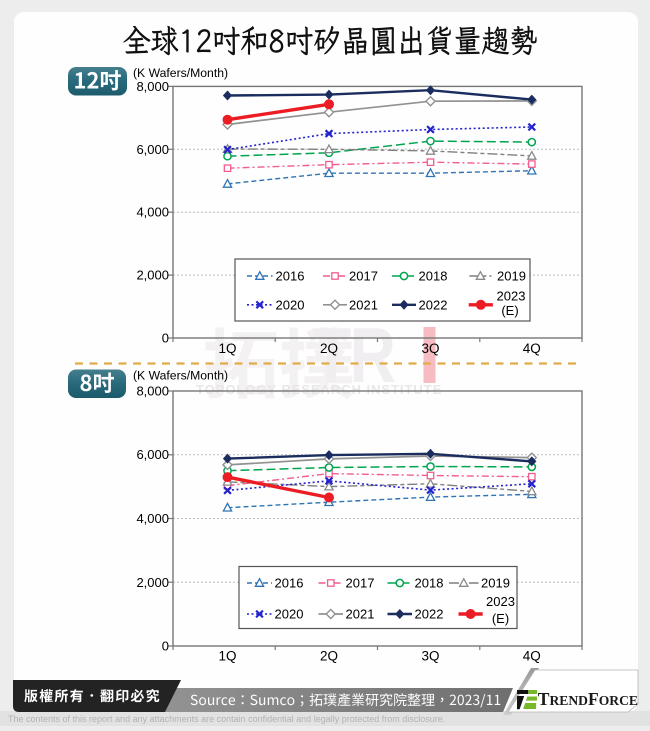 This screenshot has height=731, width=650. Describe the element at coordinates (588, 699) in the screenshot. I see `svg-text: TRENDFORCE` at that location.